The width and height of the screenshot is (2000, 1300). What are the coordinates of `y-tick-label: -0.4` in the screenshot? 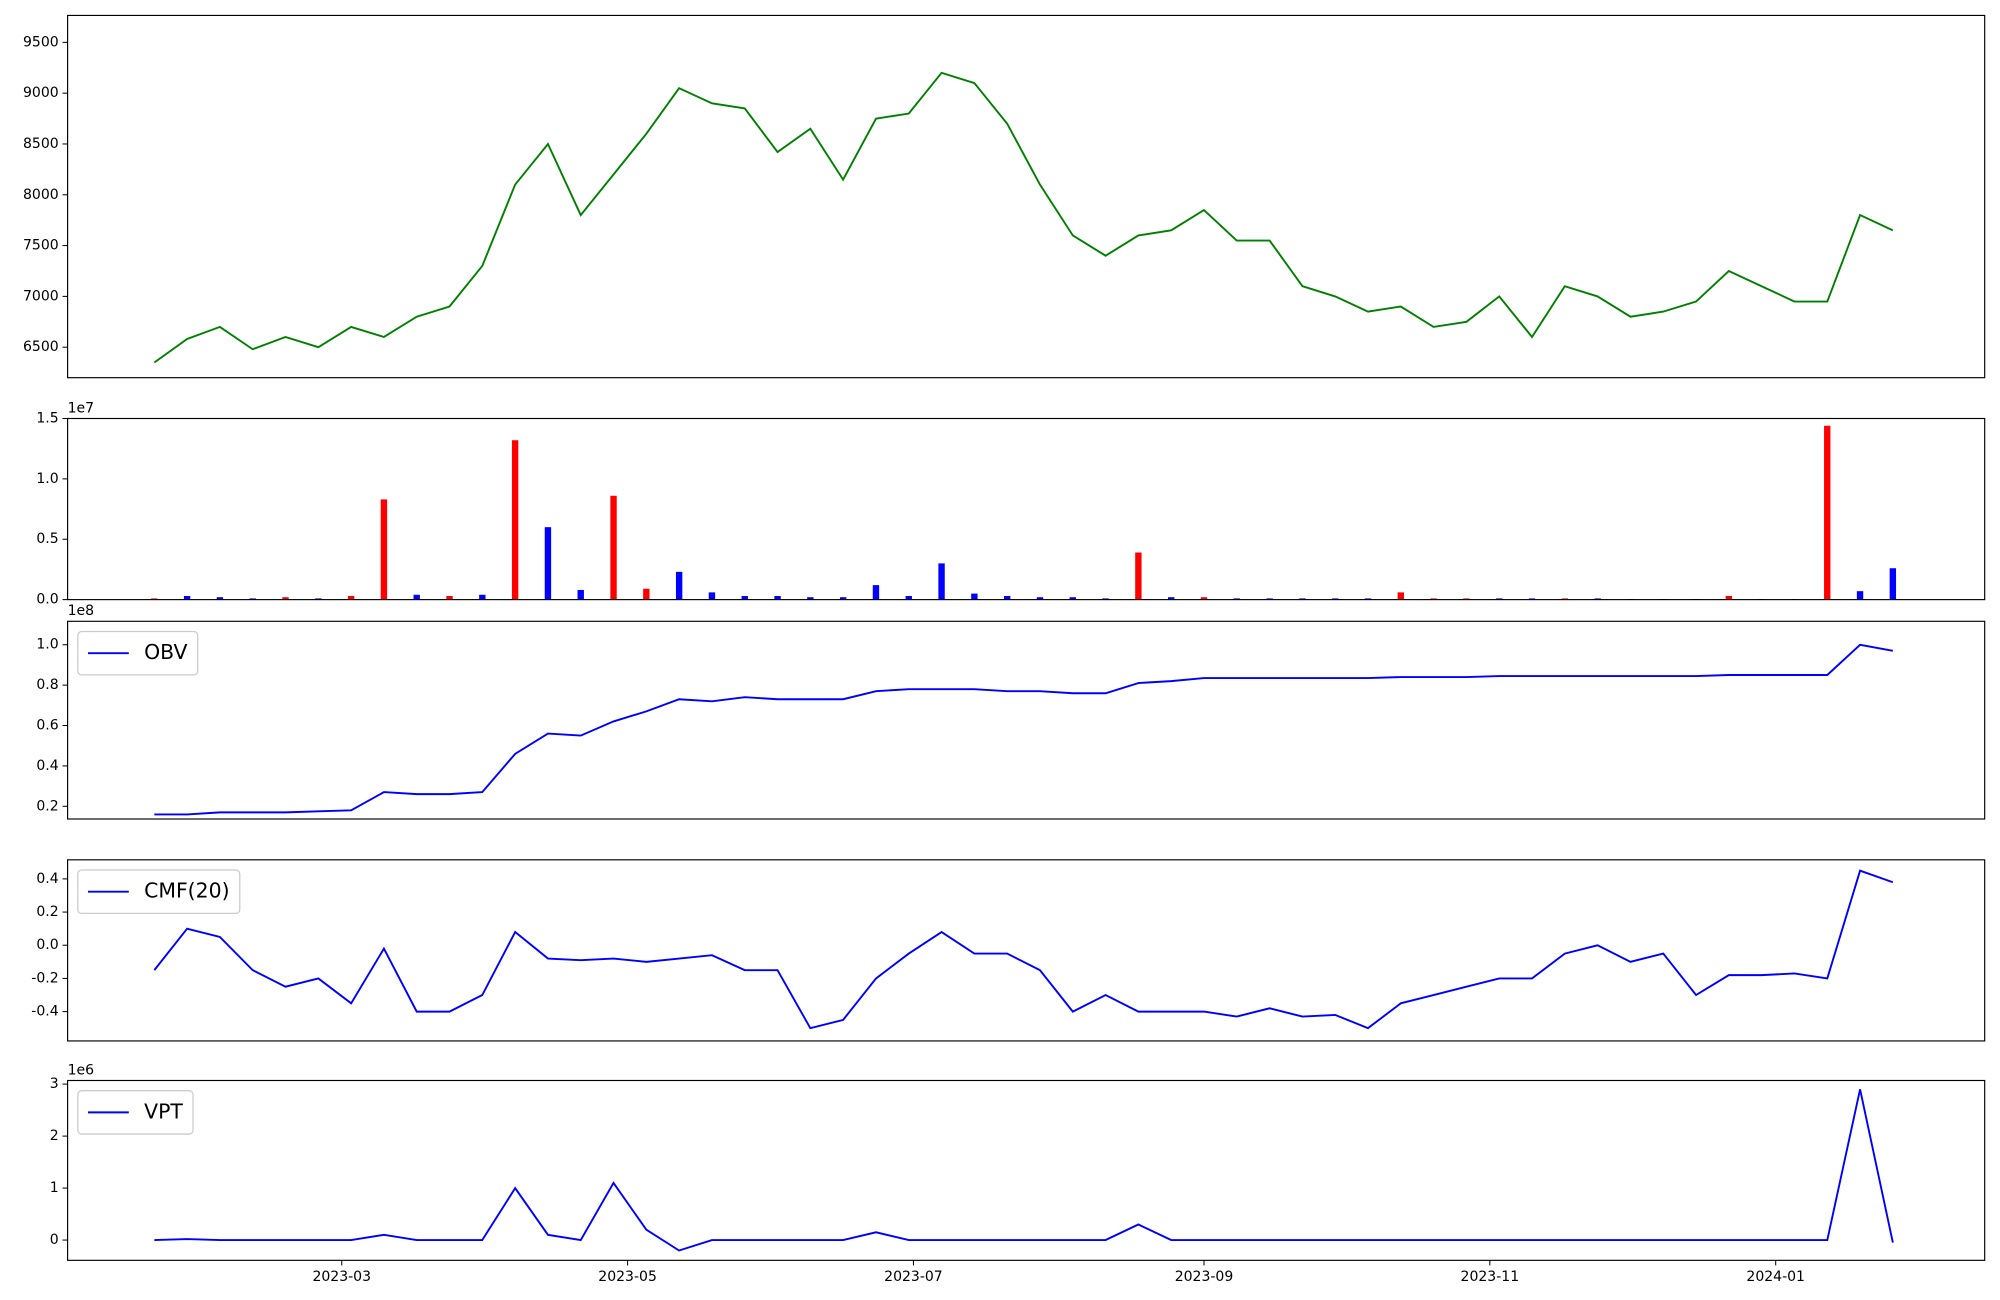 It's located at (44, 1012).